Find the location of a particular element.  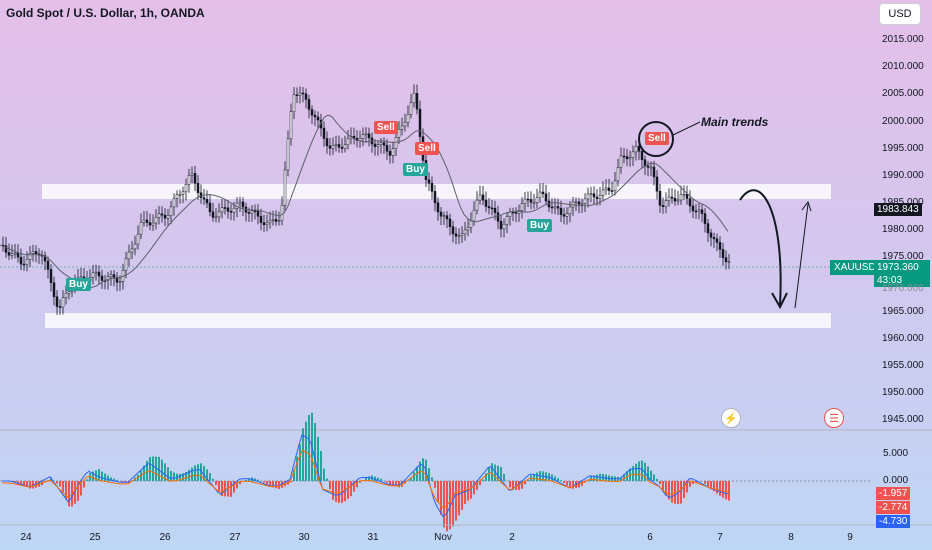

resistance-zone is located at coordinates (436, 191).